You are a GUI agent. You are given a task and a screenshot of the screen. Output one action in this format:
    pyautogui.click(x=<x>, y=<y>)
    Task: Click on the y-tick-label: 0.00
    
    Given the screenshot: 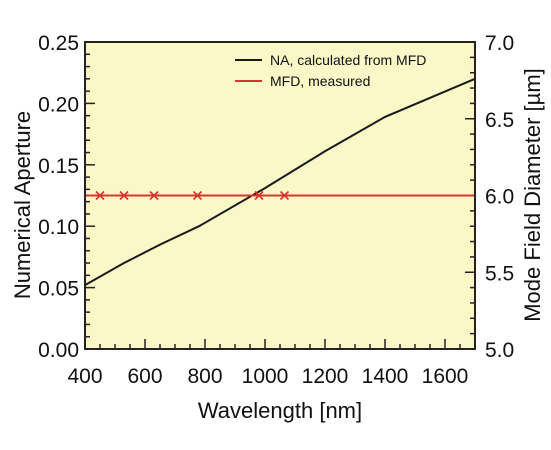 What is the action you would take?
    pyautogui.click(x=58, y=350)
    